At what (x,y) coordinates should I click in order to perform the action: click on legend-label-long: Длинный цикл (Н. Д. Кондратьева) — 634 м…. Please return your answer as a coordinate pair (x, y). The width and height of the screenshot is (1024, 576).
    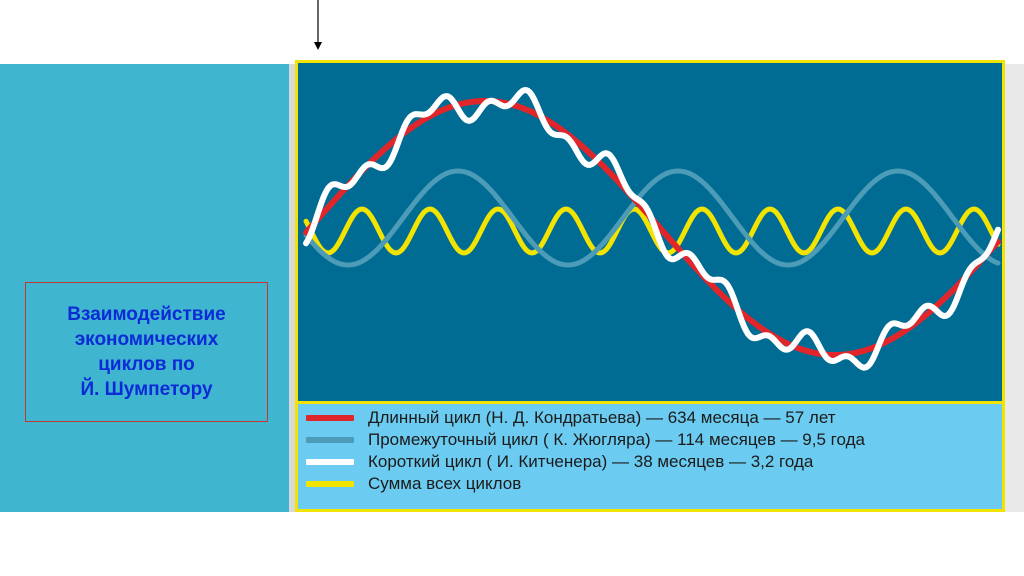
    Looking at the image, I should click on (602, 417).